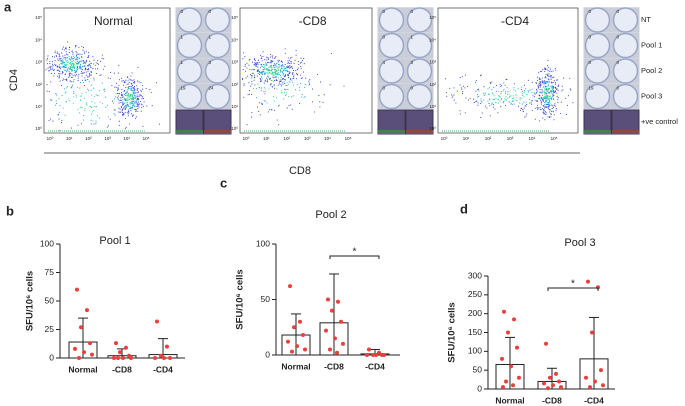 This screenshot has height=406, width=685. What do you see at coordinates (10, 210) in the screenshot?
I see `panel-label: b` at bounding box center [10, 210].